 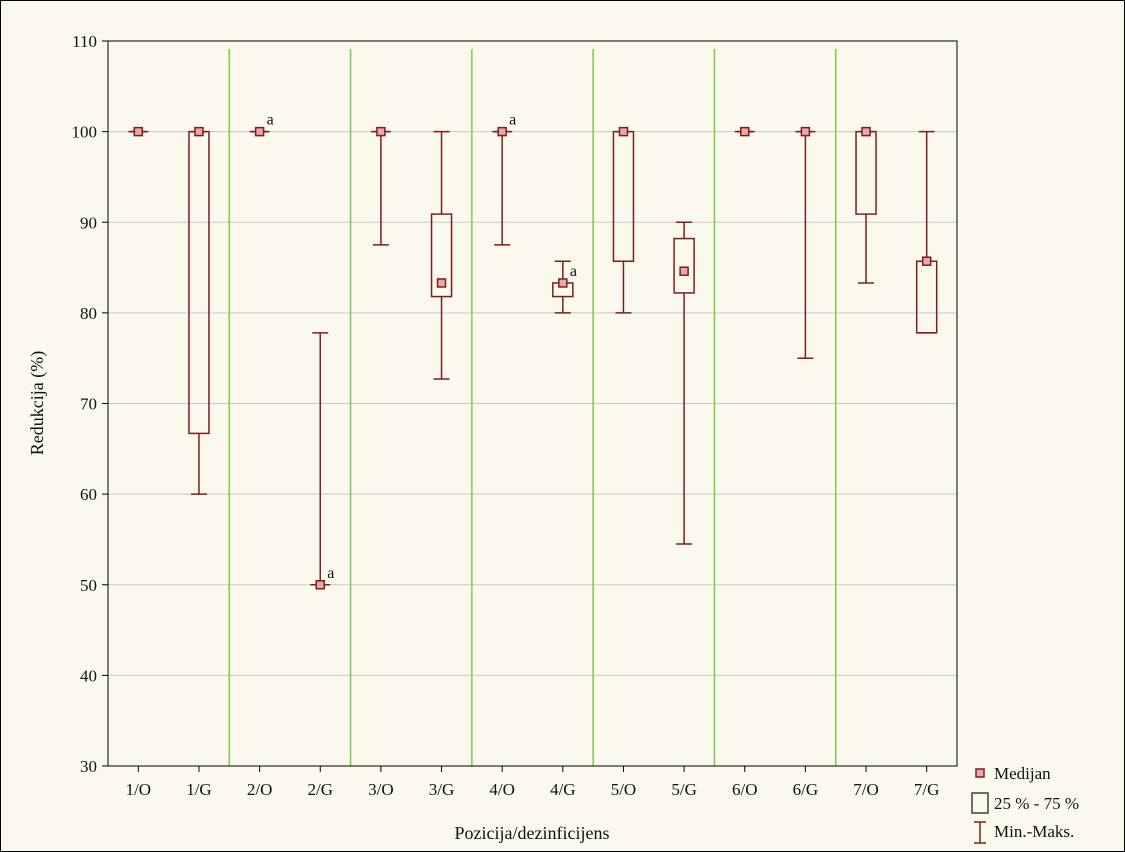 I want to click on median-marker-4/O, so click(x=502, y=131).